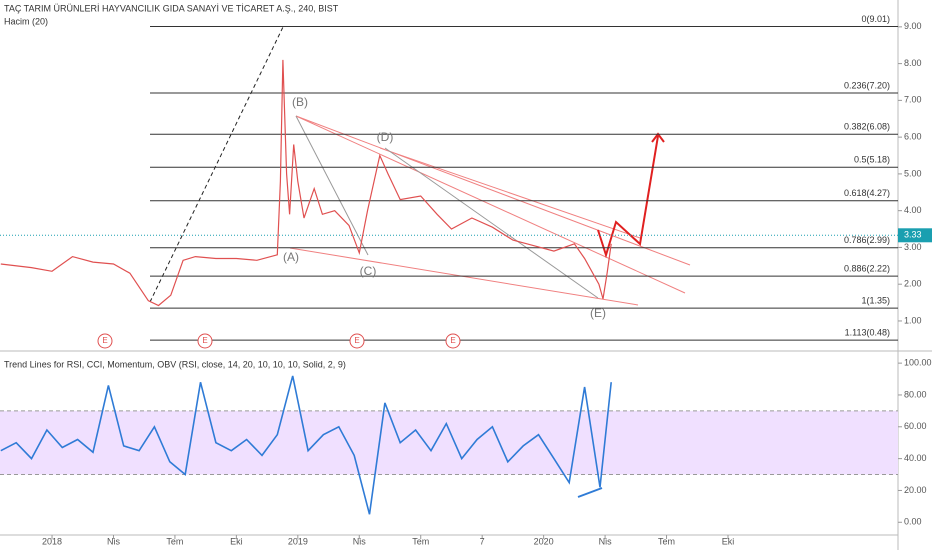 The image size is (932, 555). What do you see at coordinates (915, 458) in the screenshot?
I see `y-tick-label: 40.00` at bounding box center [915, 458].